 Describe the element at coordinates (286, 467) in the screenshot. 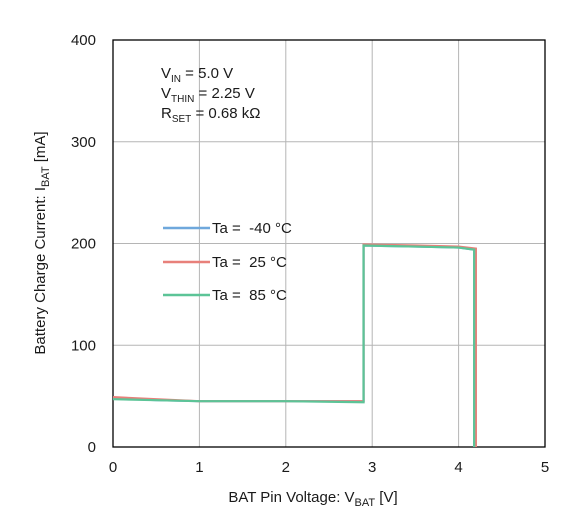

I see `x-tick-label-2: 2` at that location.